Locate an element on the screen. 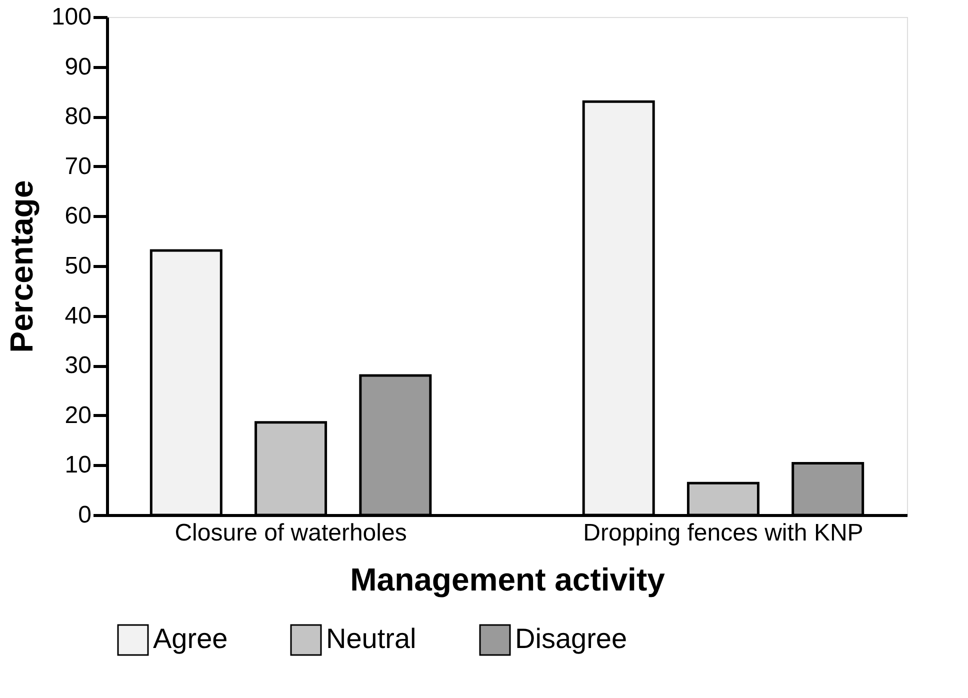 This screenshot has width=968, height=698. legend-label: Disagree is located at coordinates (571, 638).